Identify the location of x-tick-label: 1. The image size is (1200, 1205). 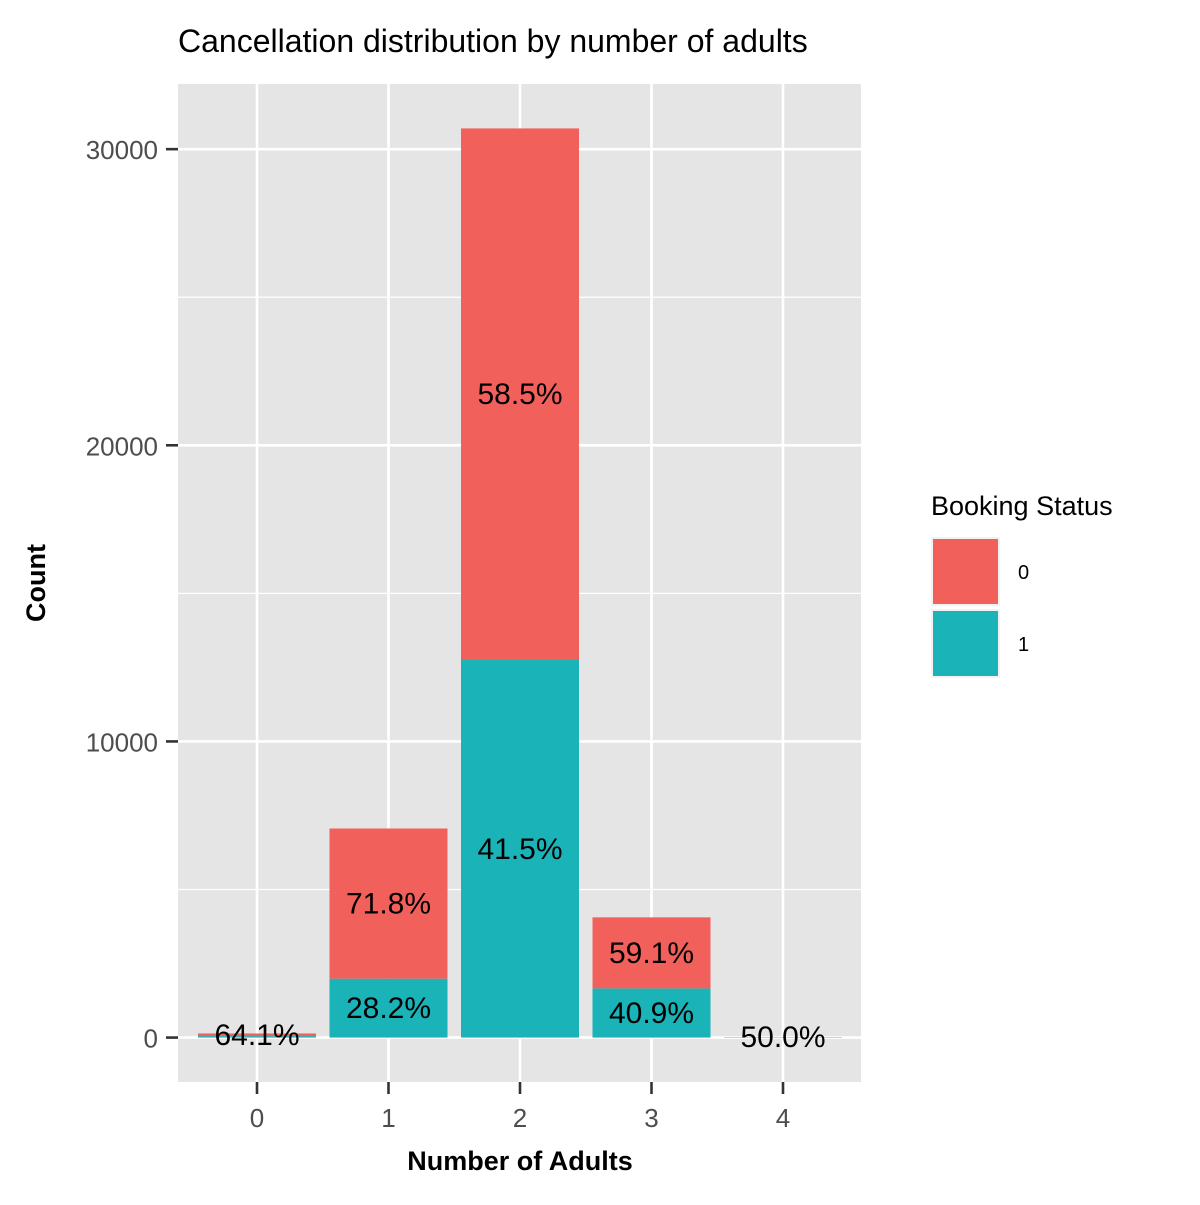
(388, 1118).